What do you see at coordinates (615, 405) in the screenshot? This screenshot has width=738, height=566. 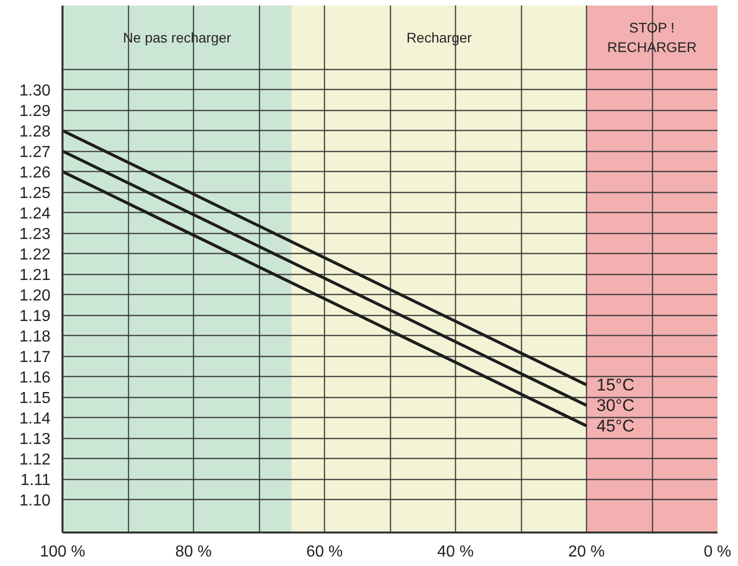 I see `series-label: 30°C` at bounding box center [615, 405].